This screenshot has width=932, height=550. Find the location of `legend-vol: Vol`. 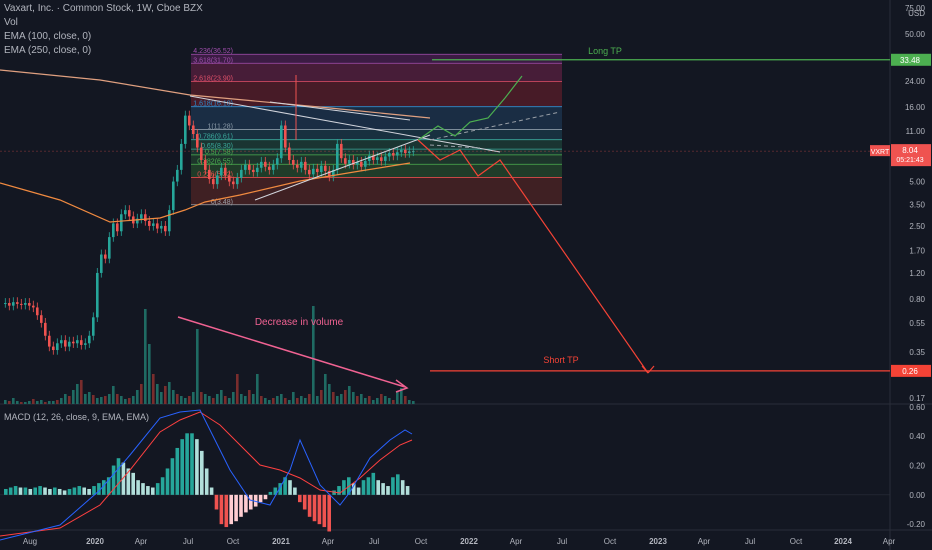

legend-vol: Vol is located at coordinates (11, 22).